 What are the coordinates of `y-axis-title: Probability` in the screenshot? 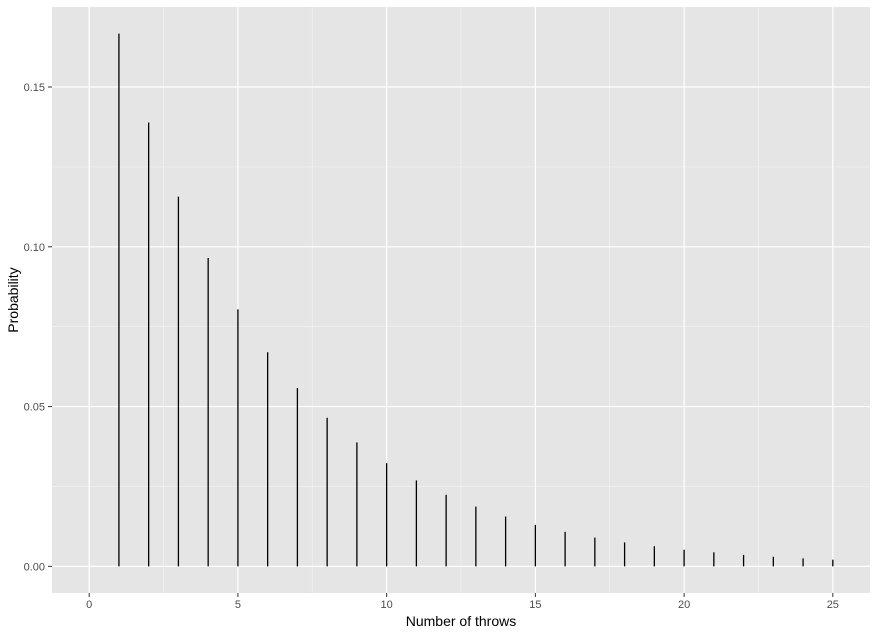 It's located at (13, 299).